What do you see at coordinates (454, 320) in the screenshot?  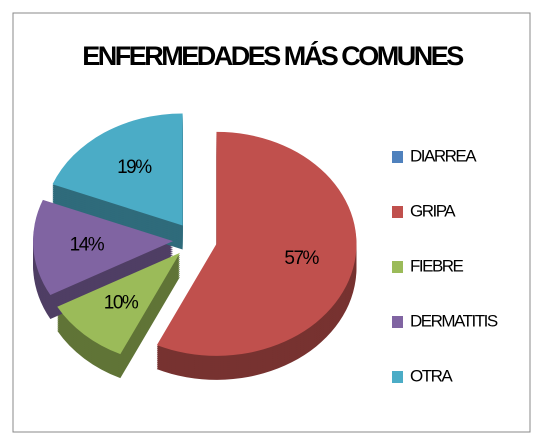 I see `legend-label: DERMATITIS` at bounding box center [454, 320].